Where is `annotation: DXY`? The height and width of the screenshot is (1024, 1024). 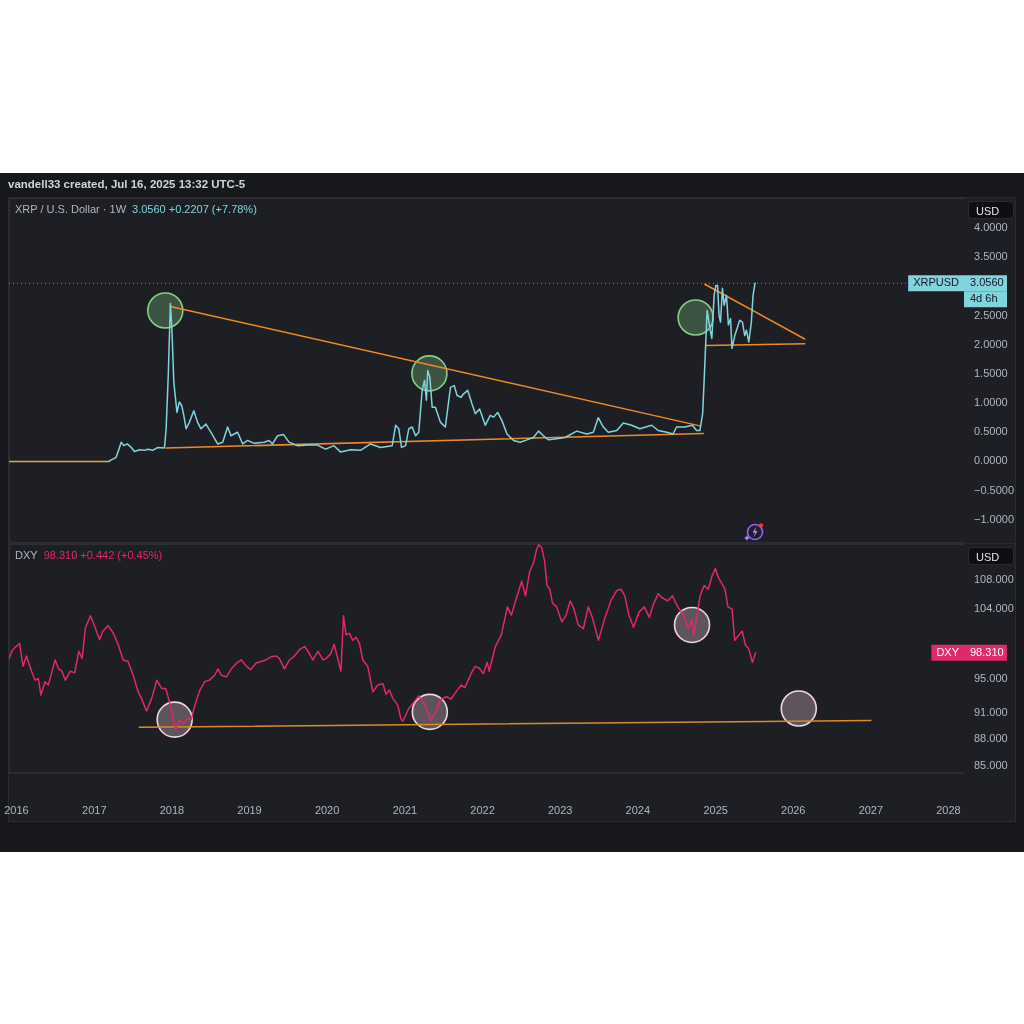 annotation: DXY is located at coordinates (948, 651).